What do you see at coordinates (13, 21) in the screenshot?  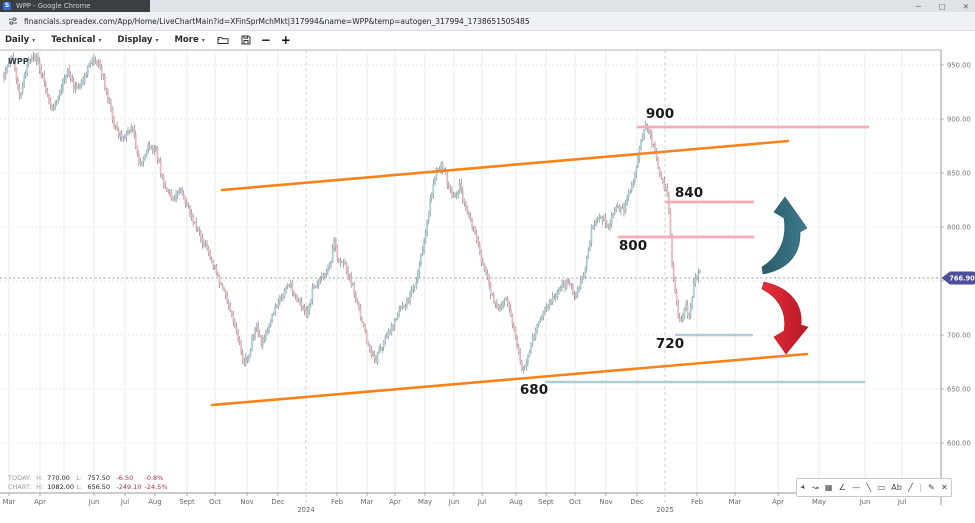 I see `tune-icon` at bounding box center [13, 21].